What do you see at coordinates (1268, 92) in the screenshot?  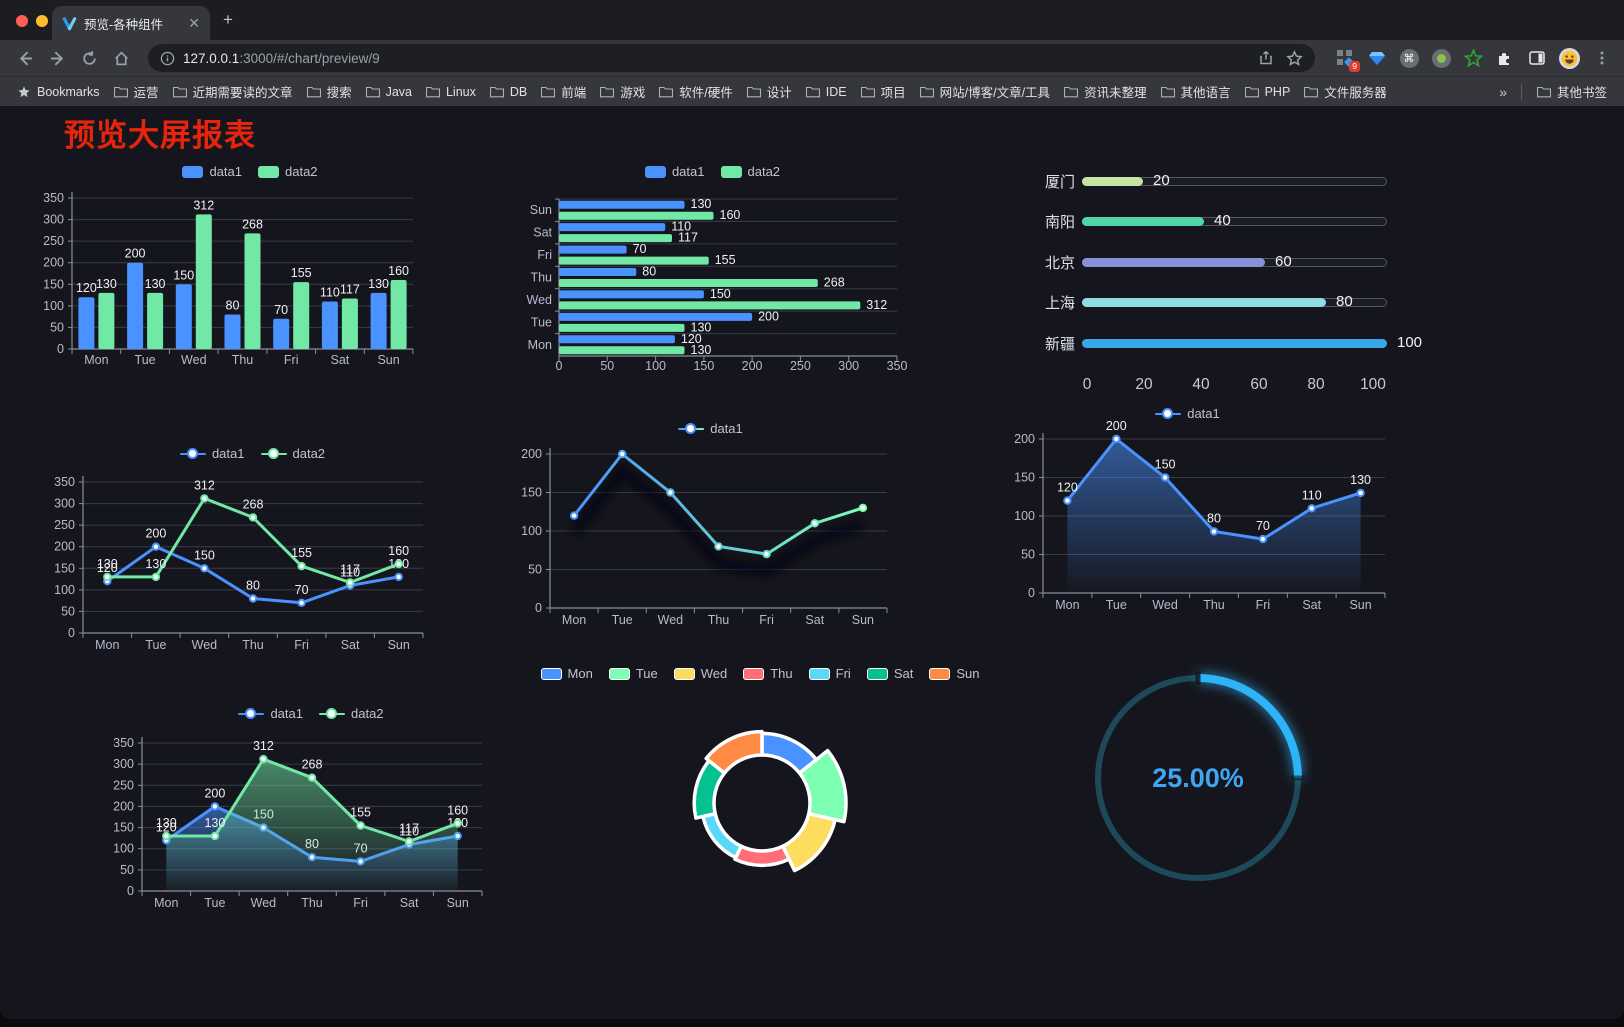 I see `bookmark-folder: PHP` at bounding box center [1268, 92].